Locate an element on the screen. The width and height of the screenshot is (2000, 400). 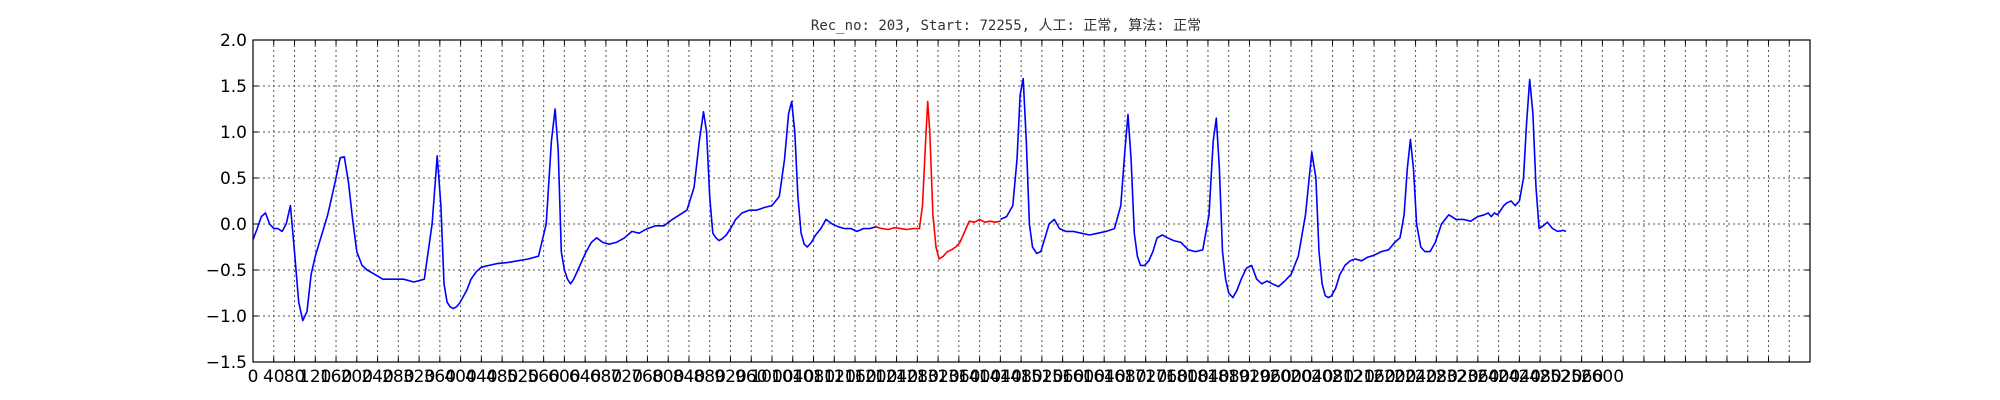
y-tick-label: 2.0 is located at coordinates (233, 41).